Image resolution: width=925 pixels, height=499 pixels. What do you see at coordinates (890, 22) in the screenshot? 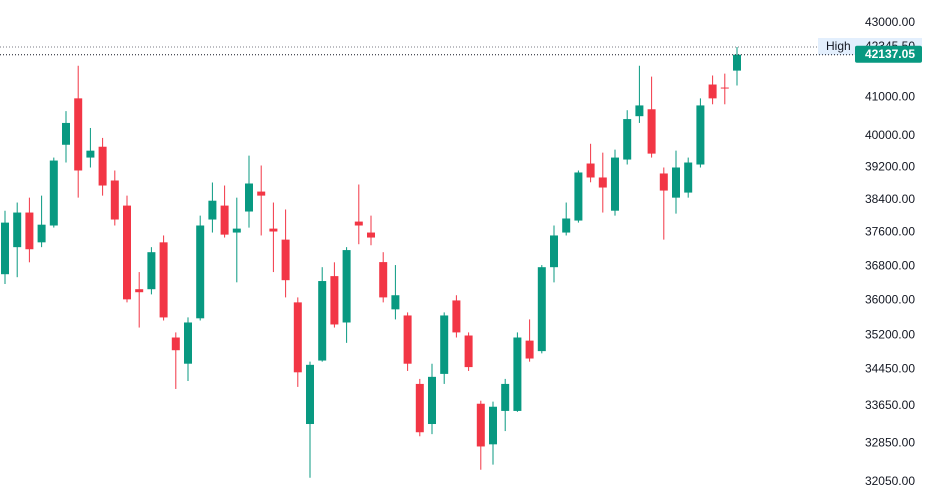
I see `y-tick-label: 43000.00` at bounding box center [890, 22].